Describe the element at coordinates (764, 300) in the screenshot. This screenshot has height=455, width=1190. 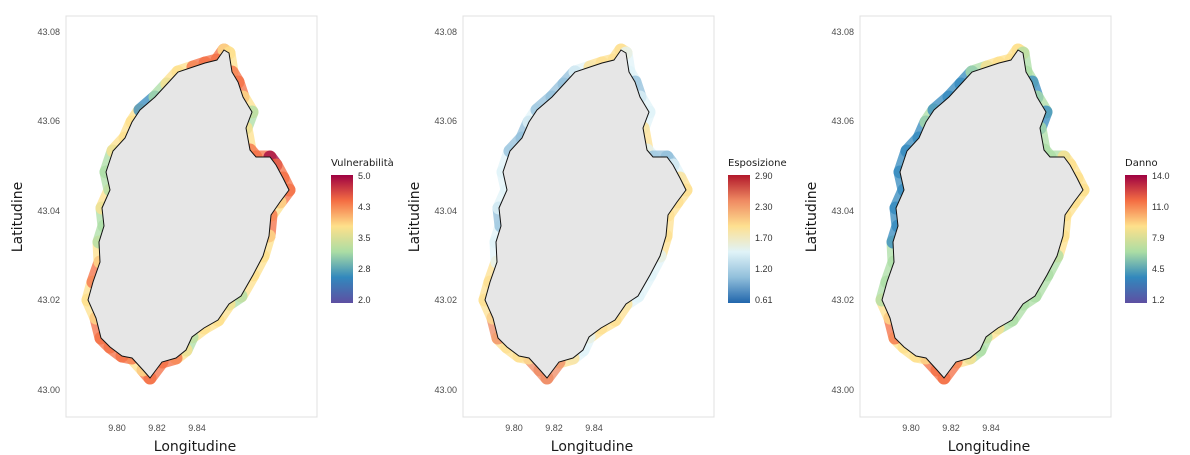
I see `legend-label: 0.61` at that location.